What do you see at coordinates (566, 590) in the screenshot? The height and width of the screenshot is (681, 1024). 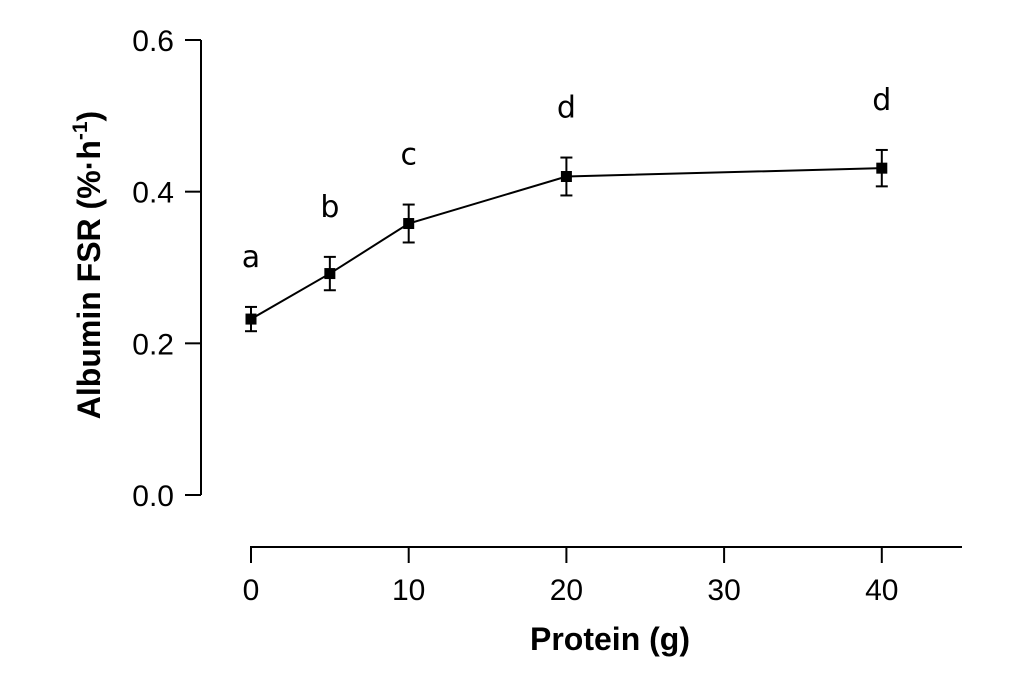 I see `x-tick-label: 20` at bounding box center [566, 590].